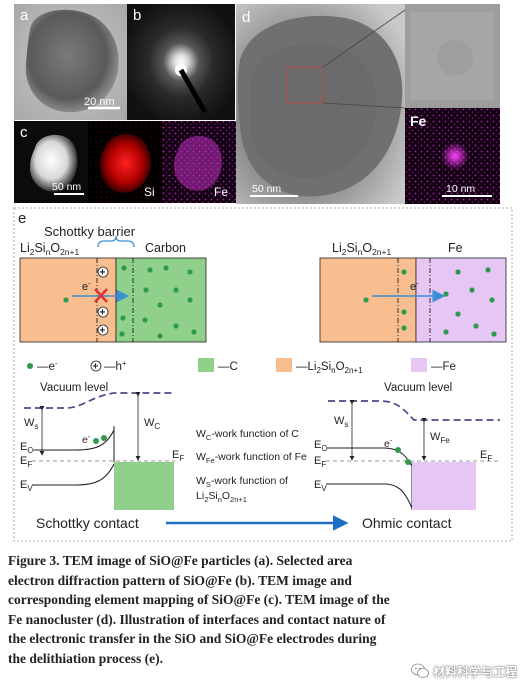 This screenshot has height=687, width=527. I want to click on hole-markers-left: + + +, so click(103, 301).